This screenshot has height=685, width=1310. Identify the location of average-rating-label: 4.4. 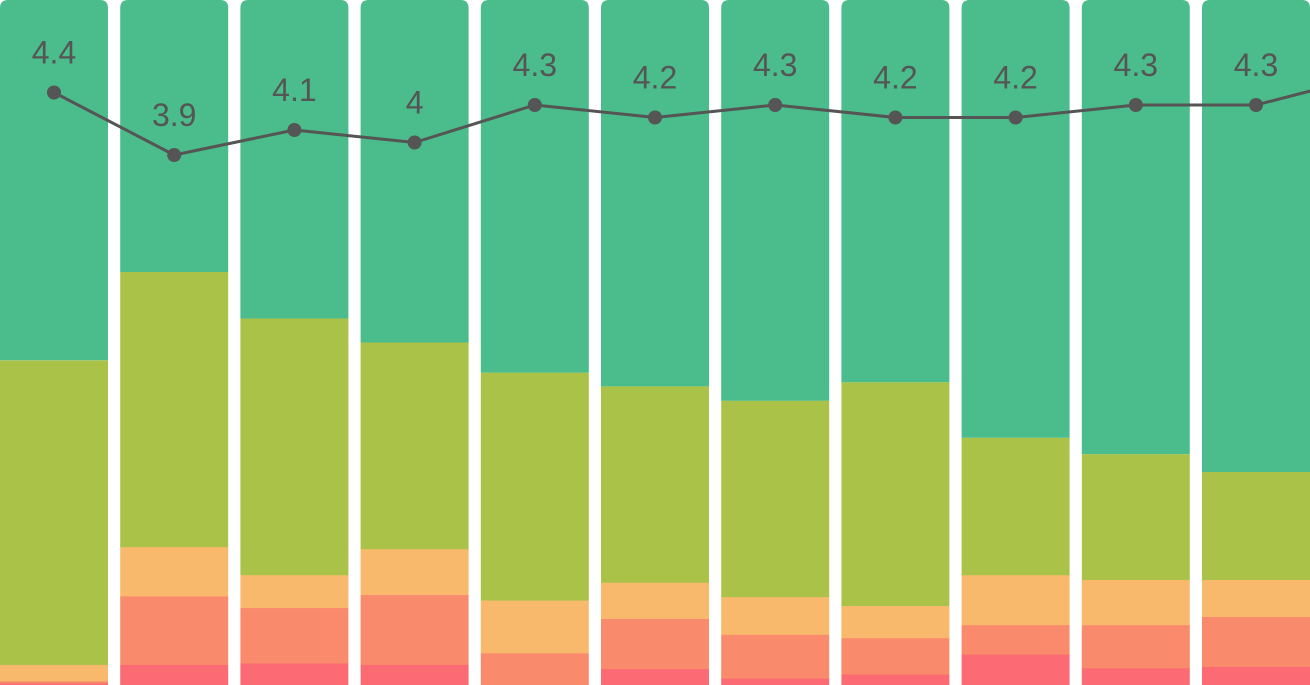
(54, 53).